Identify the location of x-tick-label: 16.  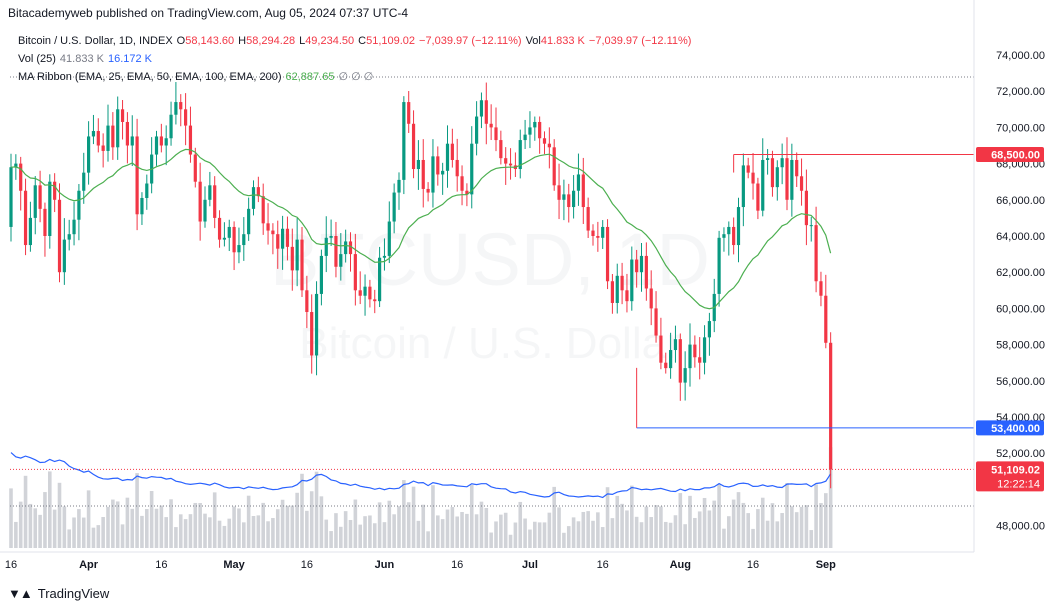
(457, 565).